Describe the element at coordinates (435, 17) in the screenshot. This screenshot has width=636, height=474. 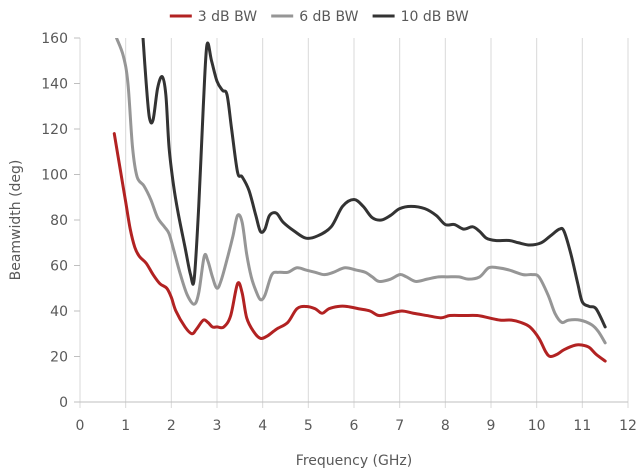
I see `legend-label-3: 10 dB BW` at that location.